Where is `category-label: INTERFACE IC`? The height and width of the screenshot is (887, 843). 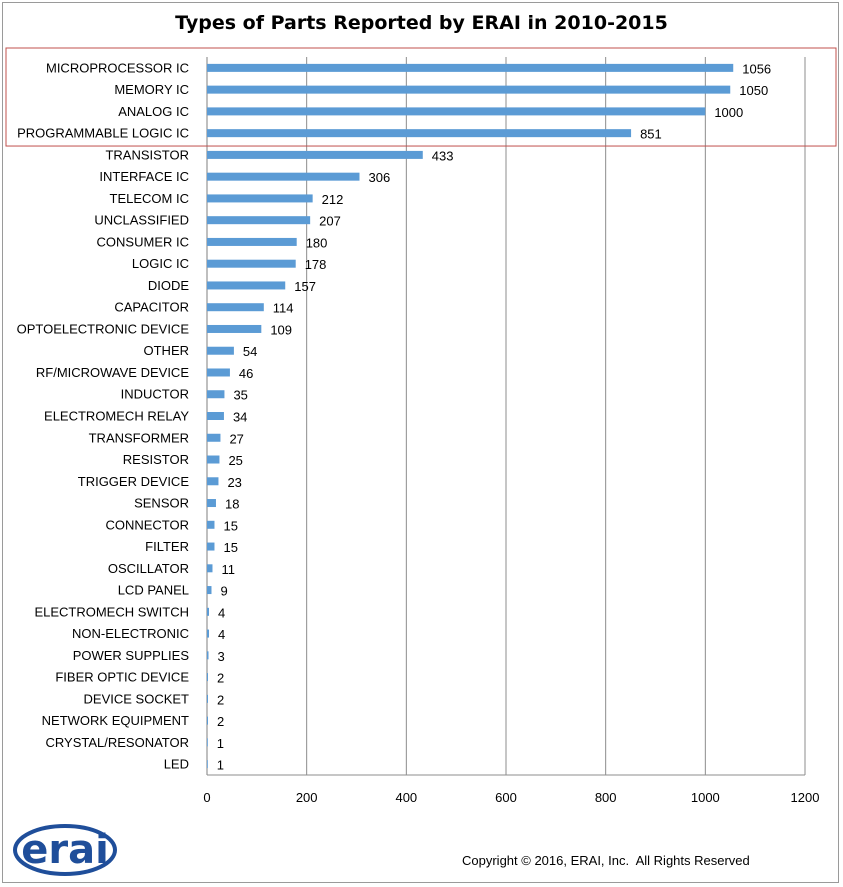
category-label: INTERFACE IC is located at coordinates (144, 176).